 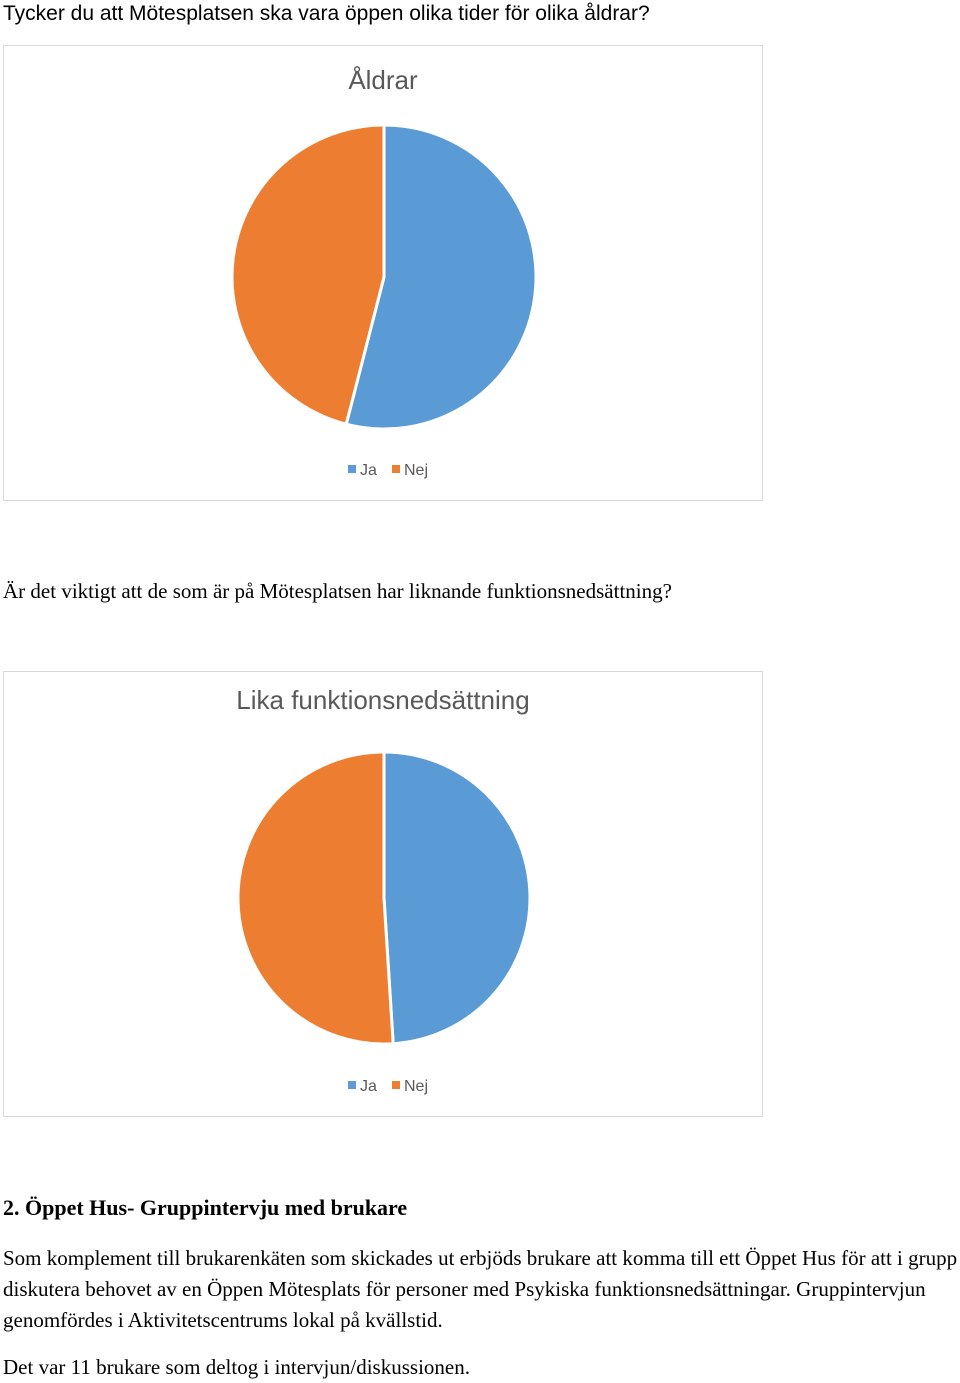 I want to click on chart-title: Åldrar, so click(x=383, y=80).